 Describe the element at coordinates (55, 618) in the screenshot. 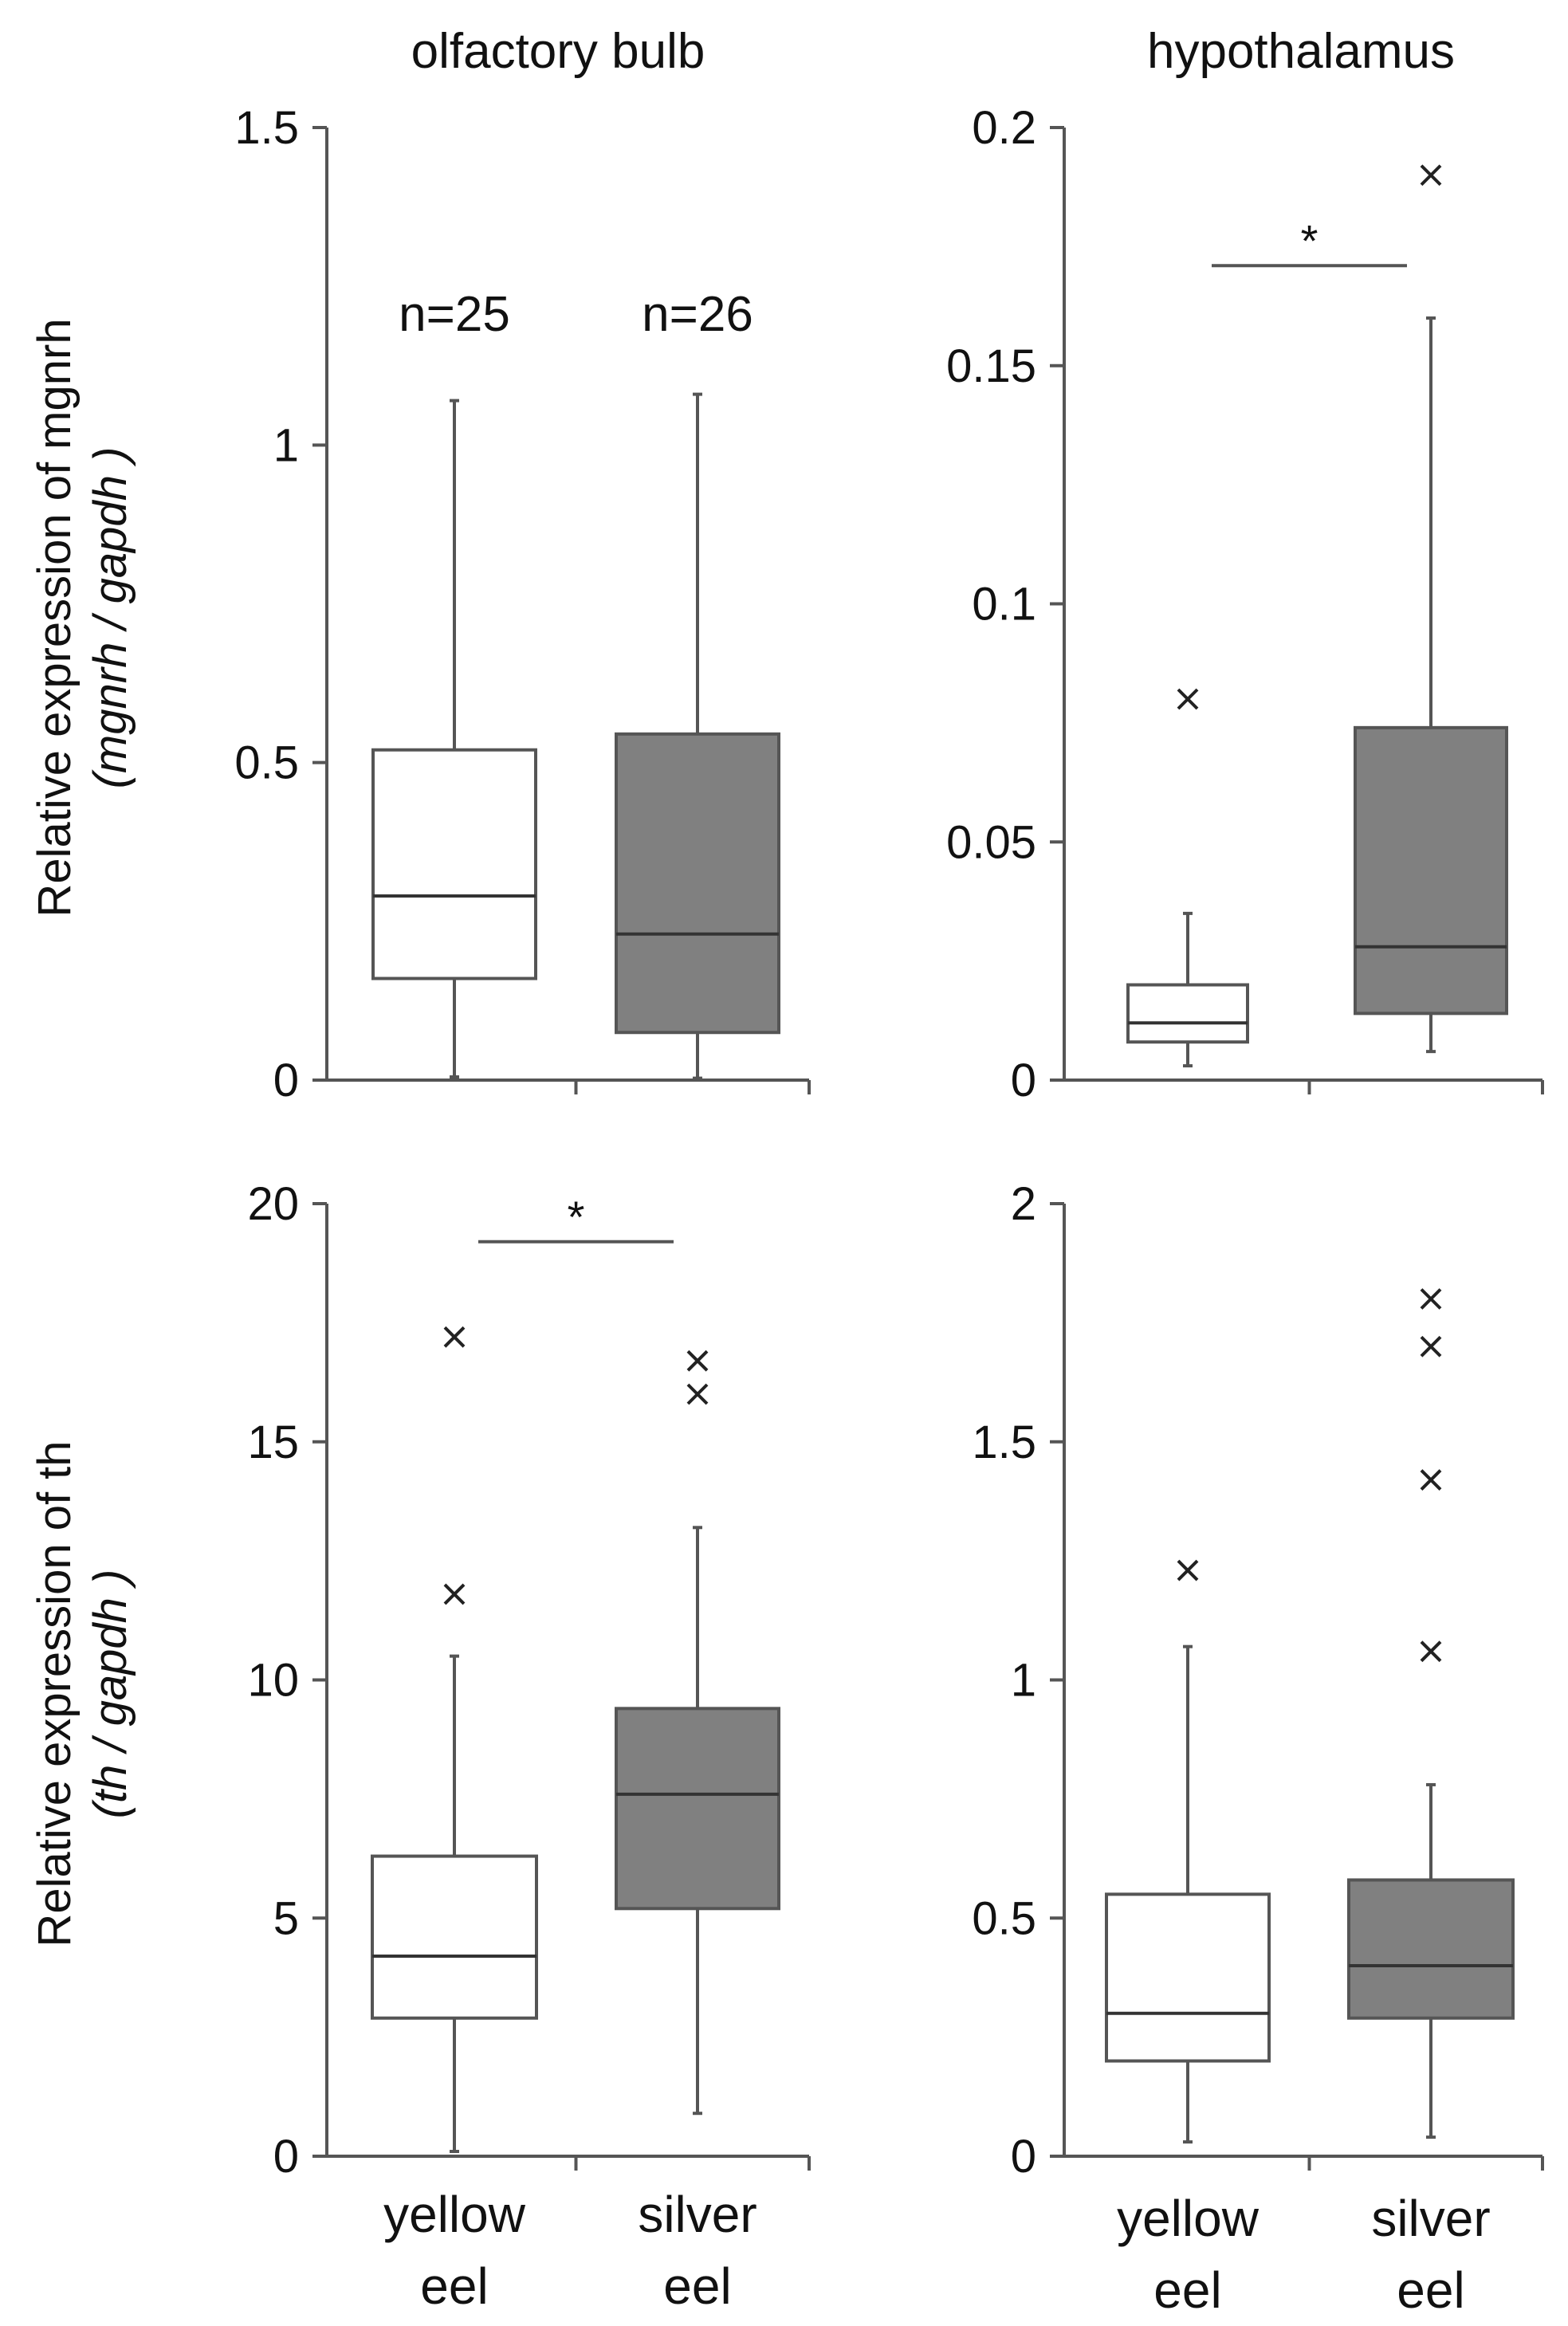

I see `row1-ylabel-line1: Relative expression of mgnrh` at that location.